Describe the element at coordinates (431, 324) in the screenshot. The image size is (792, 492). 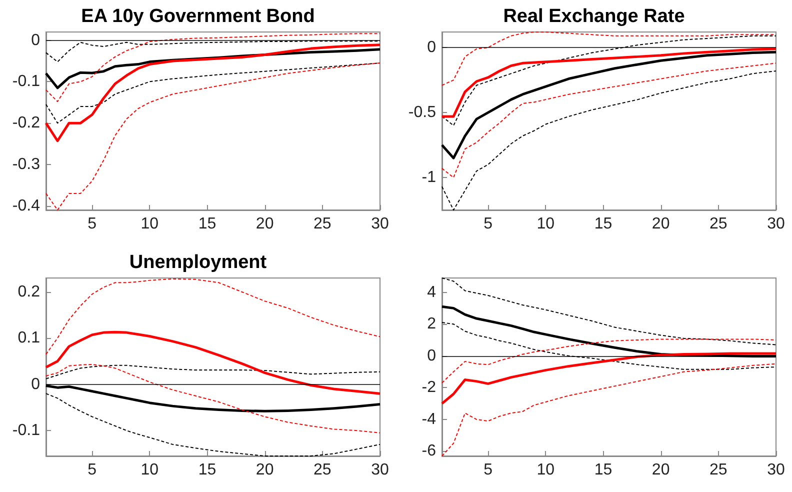
I see `y-tick-label: 2` at that location.